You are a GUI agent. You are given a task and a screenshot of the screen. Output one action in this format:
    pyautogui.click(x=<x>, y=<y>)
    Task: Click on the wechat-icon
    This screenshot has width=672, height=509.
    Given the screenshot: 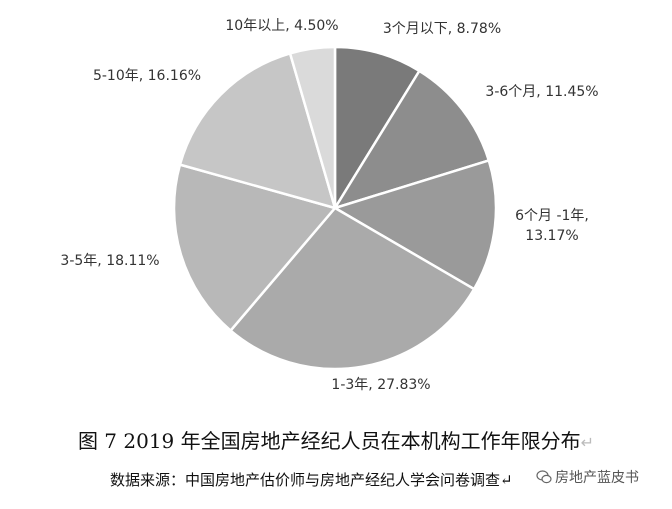 What is the action you would take?
    pyautogui.click(x=544, y=477)
    